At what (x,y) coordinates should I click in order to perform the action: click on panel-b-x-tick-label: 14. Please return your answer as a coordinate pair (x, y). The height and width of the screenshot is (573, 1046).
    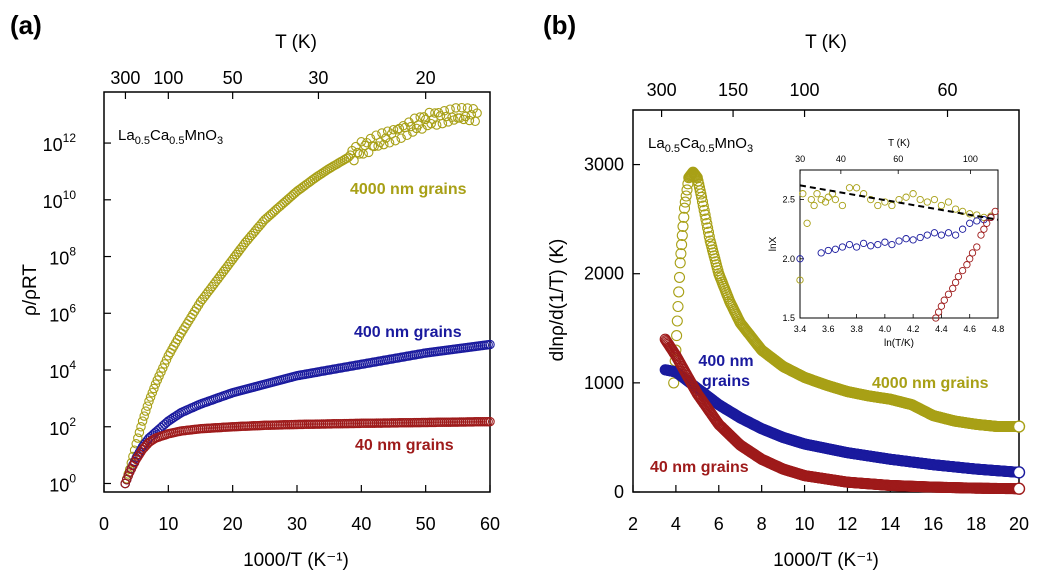
    Looking at the image, I should click on (890, 524).